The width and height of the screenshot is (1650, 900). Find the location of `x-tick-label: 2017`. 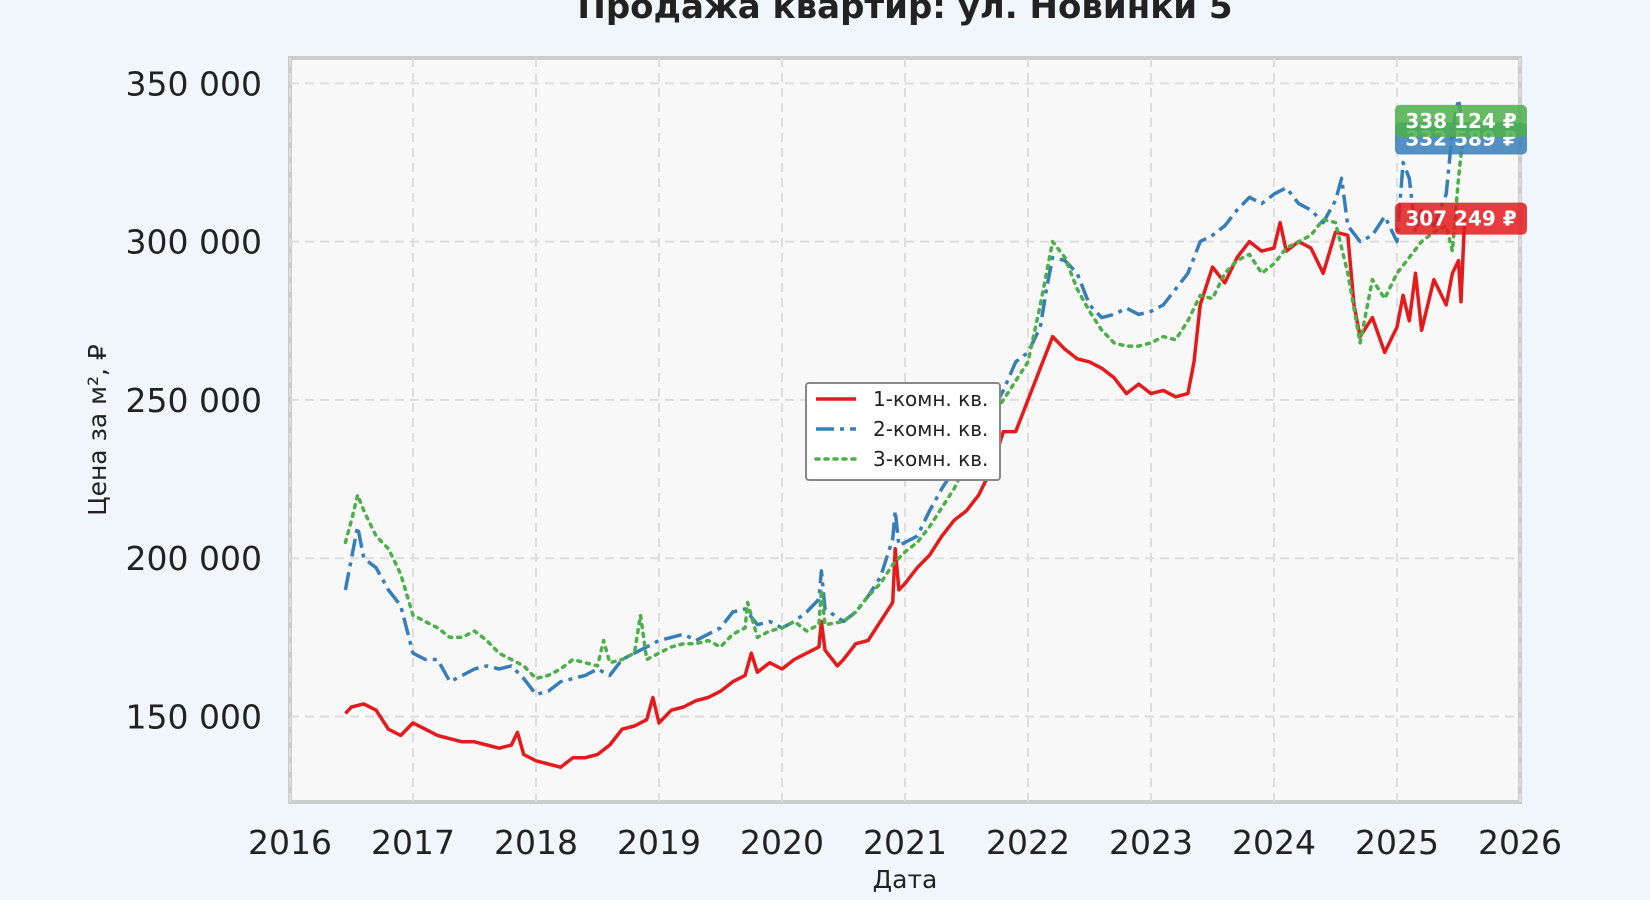

x-tick-label: 2017 is located at coordinates (413, 842).